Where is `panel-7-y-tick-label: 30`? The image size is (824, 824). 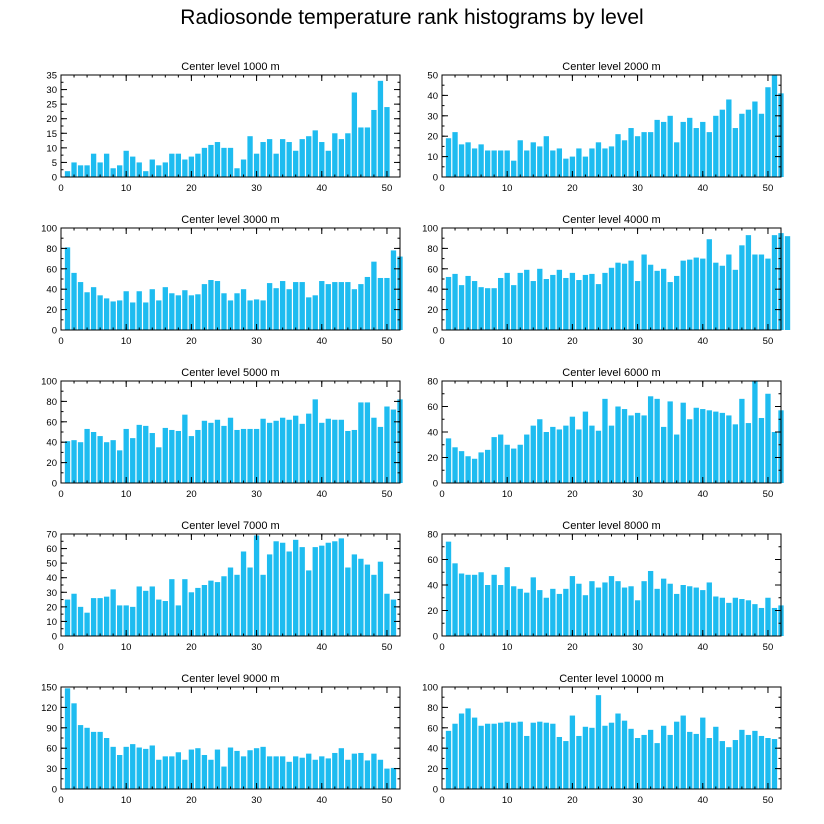 panel-7-y-tick-label: 30 is located at coordinates (51, 593).